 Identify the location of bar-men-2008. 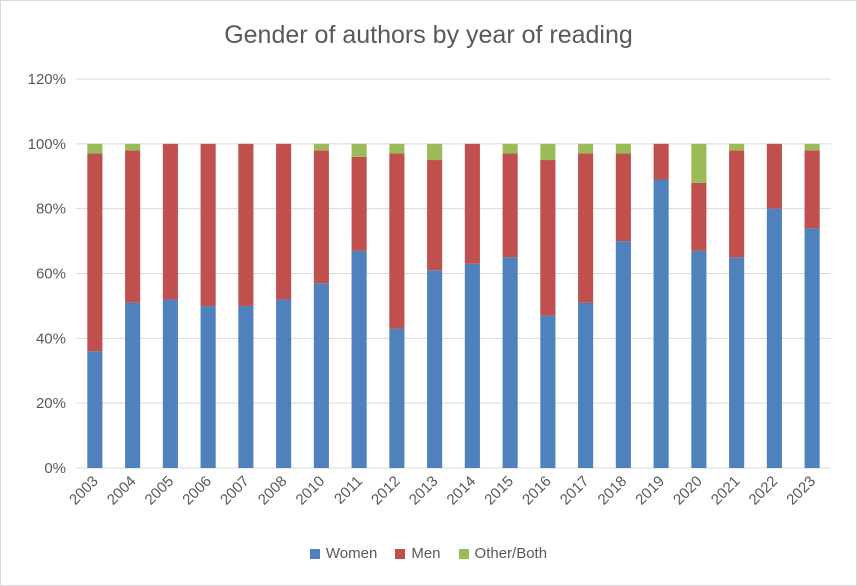
(284, 221).